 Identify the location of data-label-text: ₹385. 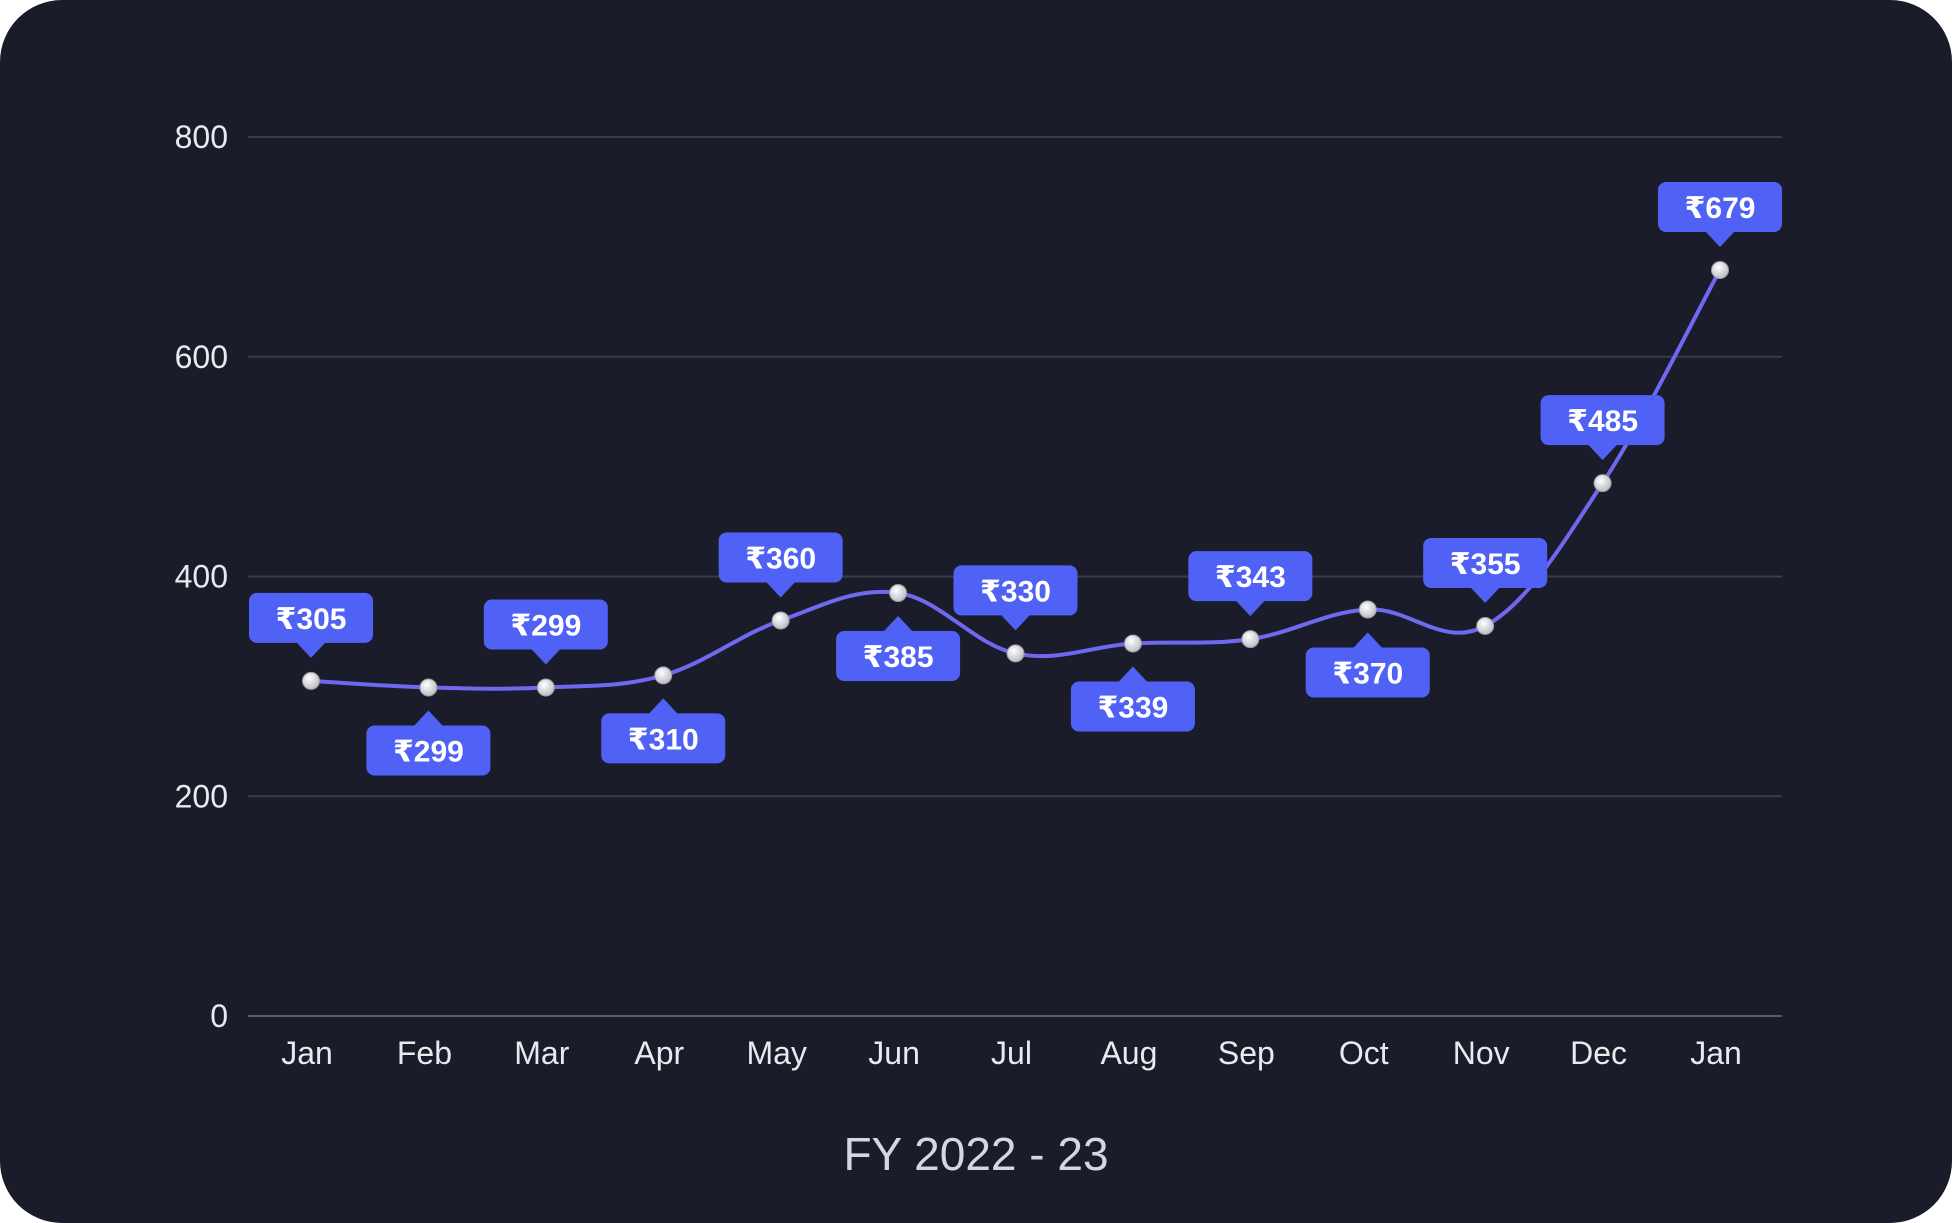
(898, 657).